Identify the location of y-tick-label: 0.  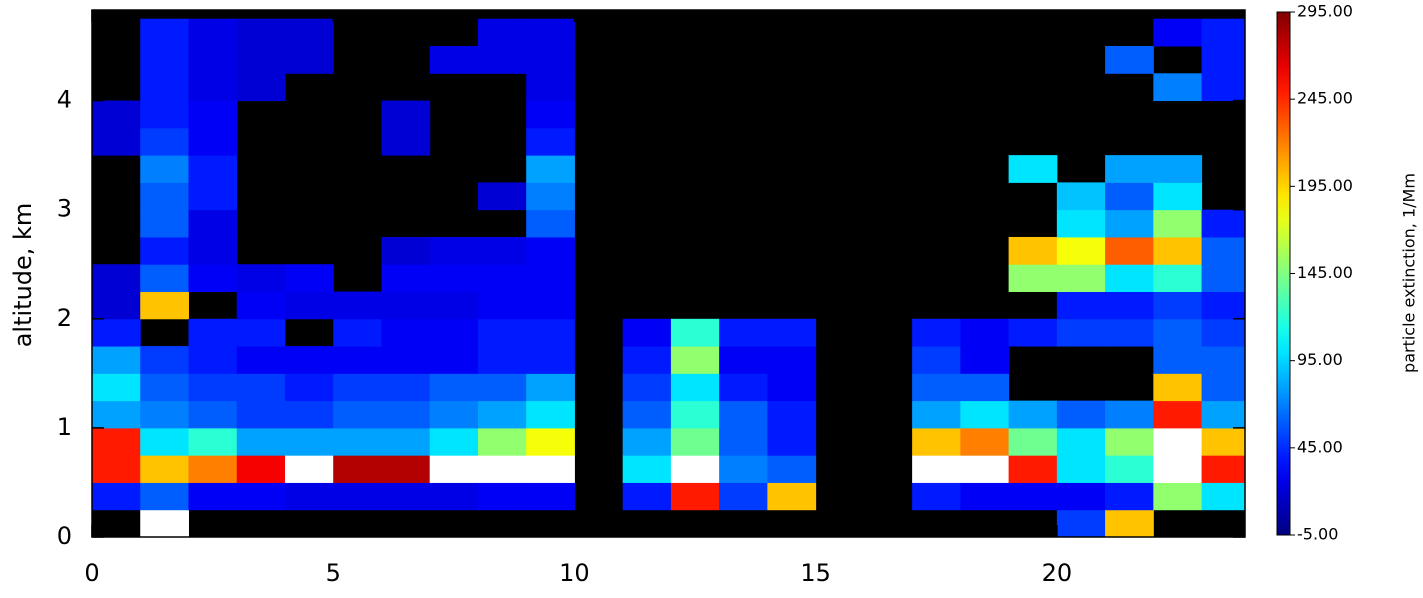
(64, 536).